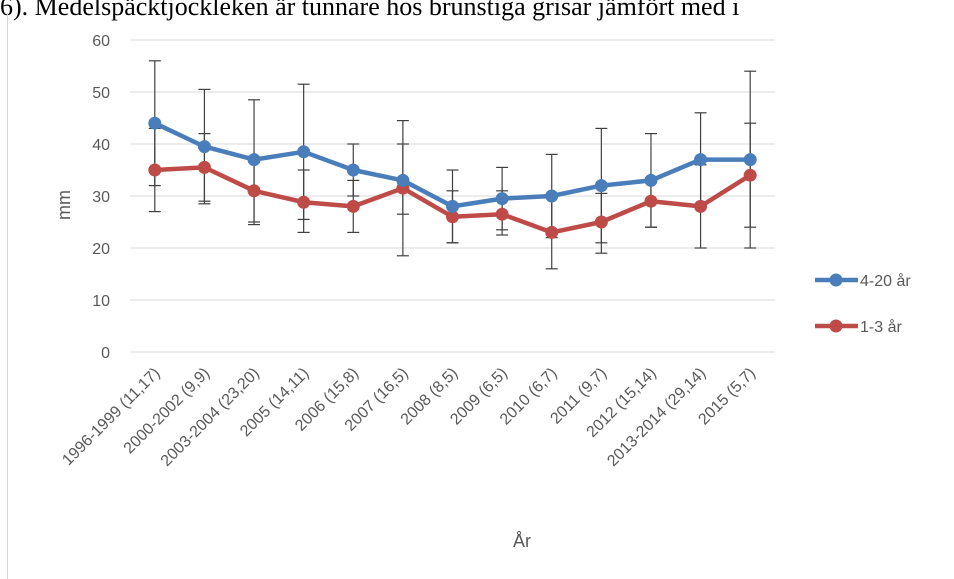 The height and width of the screenshot is (579, 954). Describe the element at coordinates (452, 177) in the screenshot. I see `series-lines` at that location.